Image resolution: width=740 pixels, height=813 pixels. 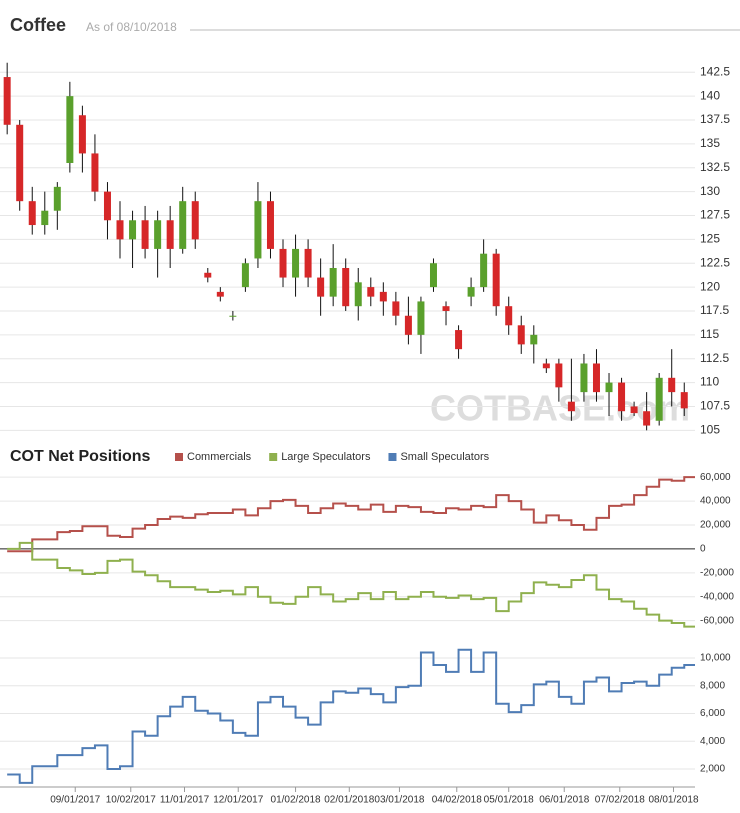 What do you see at coordinates (717, 572) in the screenshot?
I see `y-tick-label: -20,000` at bounding box center [717, 572].